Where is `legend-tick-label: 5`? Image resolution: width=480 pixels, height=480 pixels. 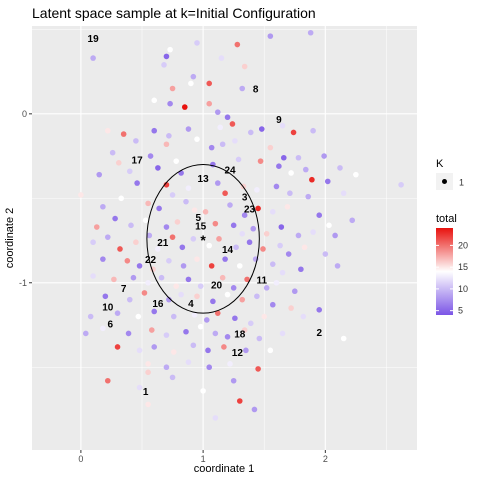 legend-tick-label: 5 is located at coordinates (460, 311).